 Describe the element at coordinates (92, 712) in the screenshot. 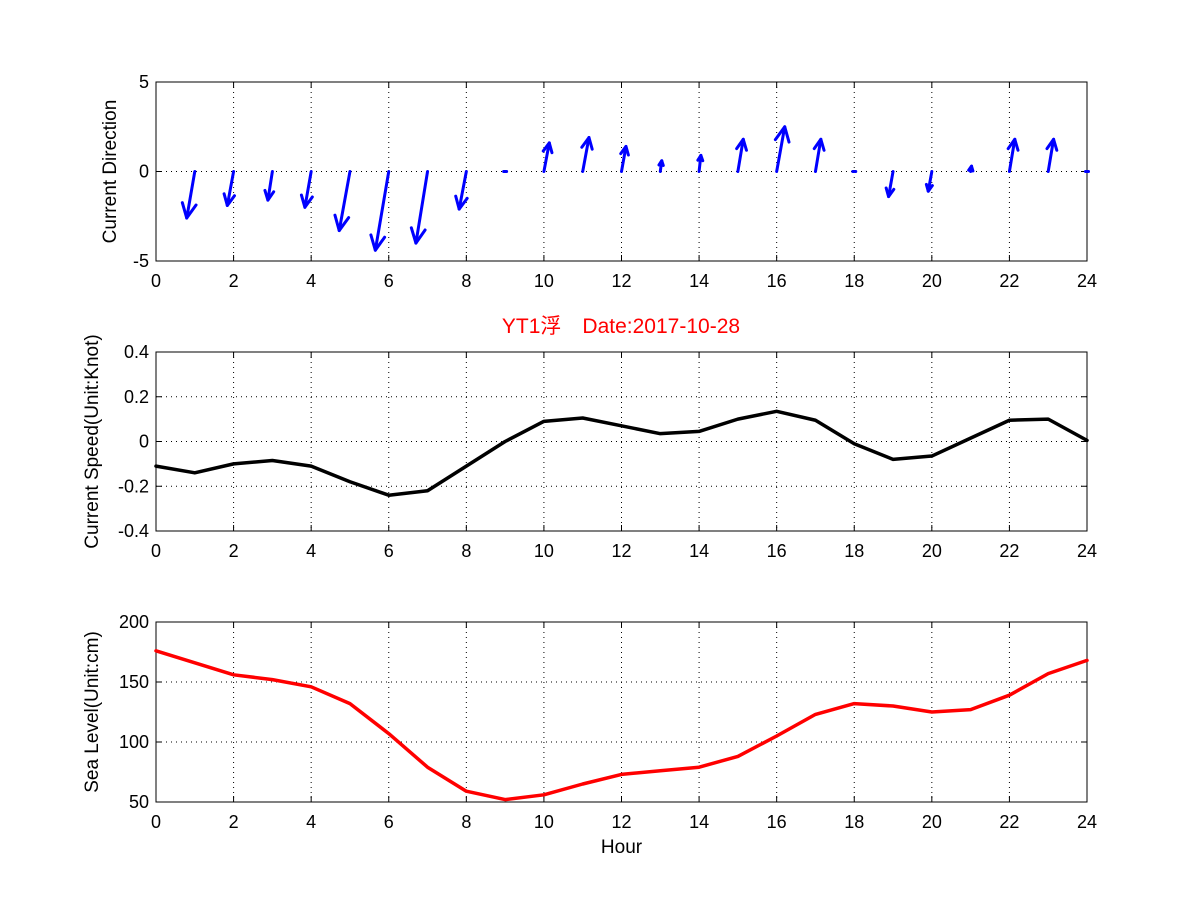

I see `y-axis-label: Sea Level(Unit:cm)` at that location.